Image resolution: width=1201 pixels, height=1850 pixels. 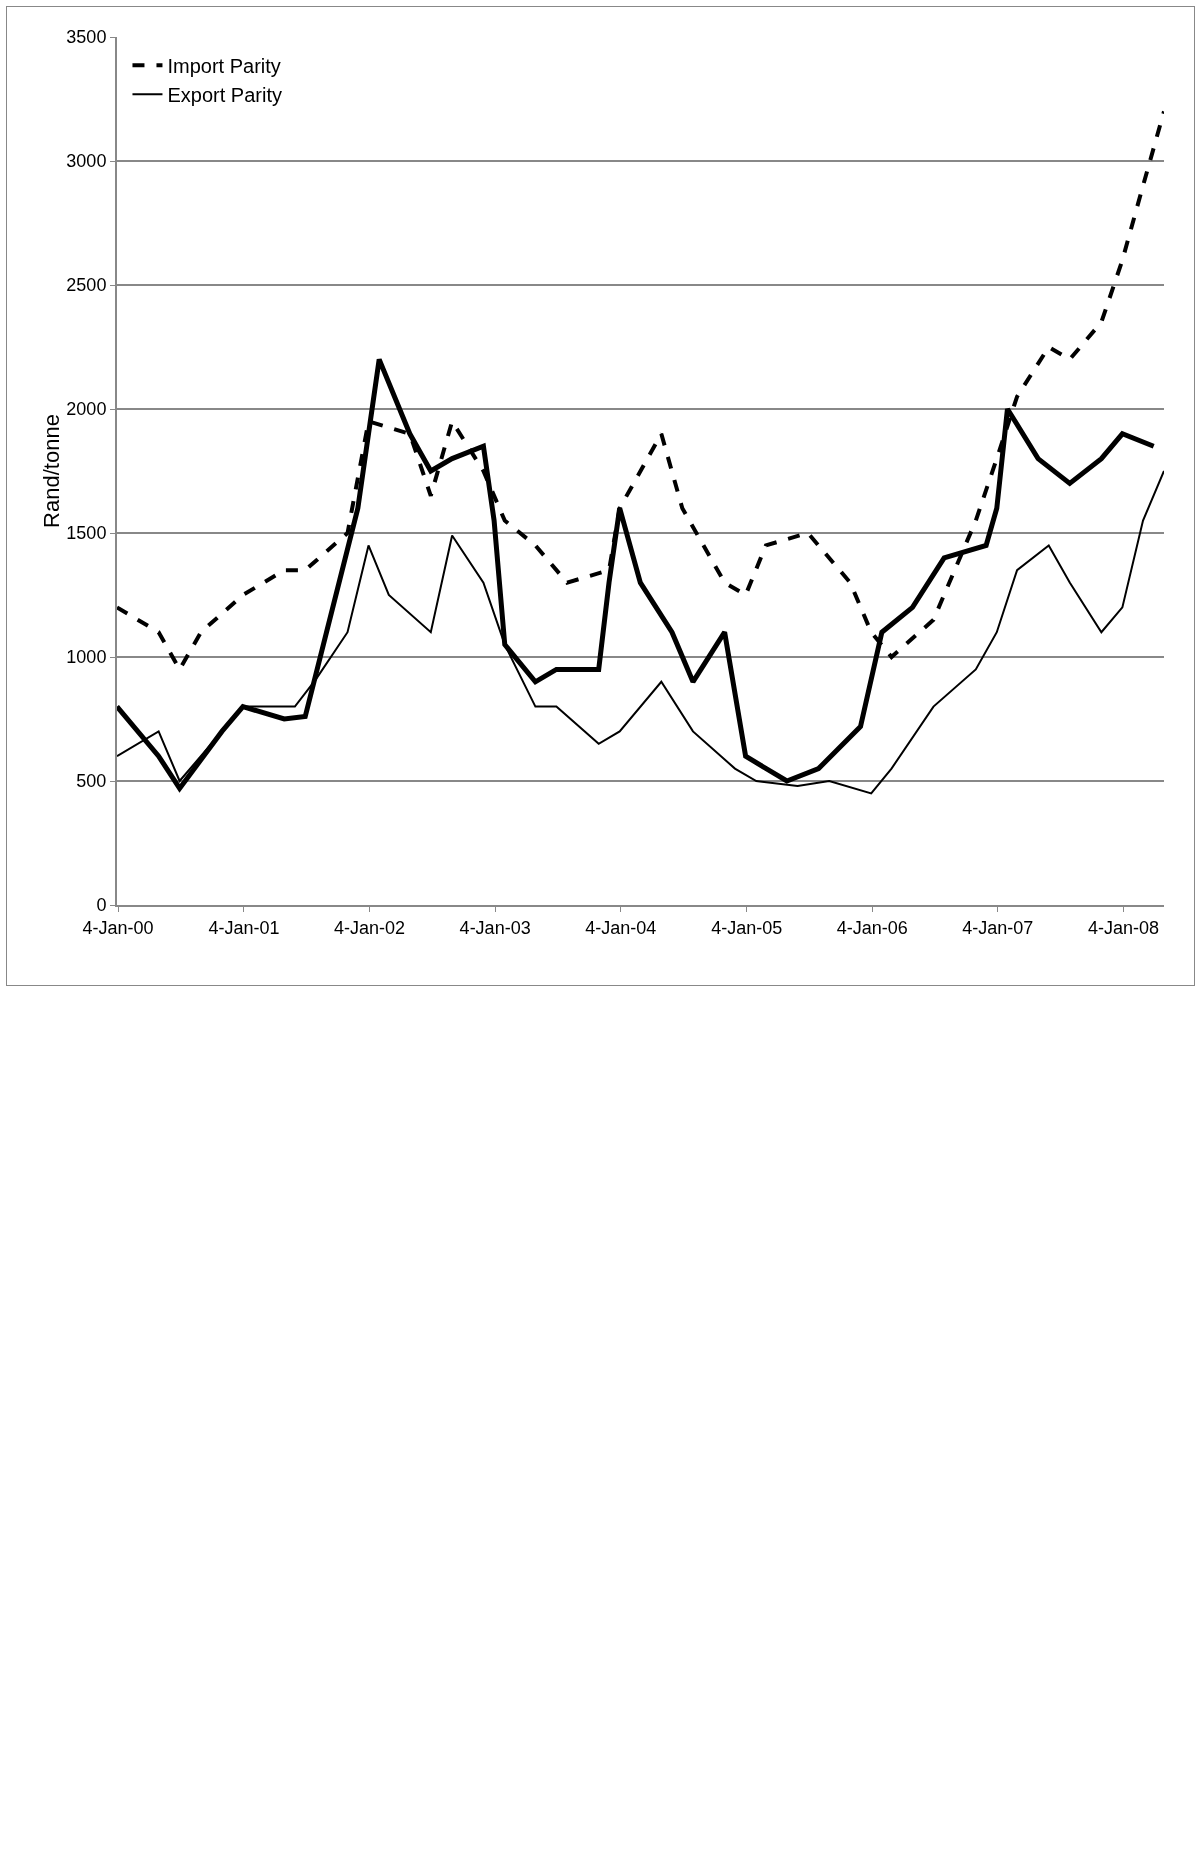 I want to click on y-axis-title: Rand/tonne, so click(x=52, y=471).